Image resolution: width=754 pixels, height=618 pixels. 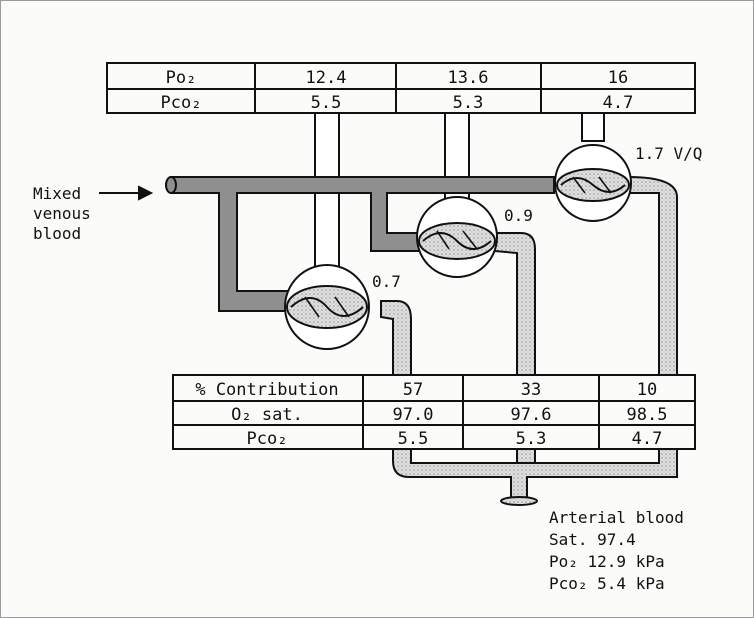 What do you see at coordinates (647, 390) in the screenshot?
I see `contribution-value-c: 10` at bounding box center [647, 390].